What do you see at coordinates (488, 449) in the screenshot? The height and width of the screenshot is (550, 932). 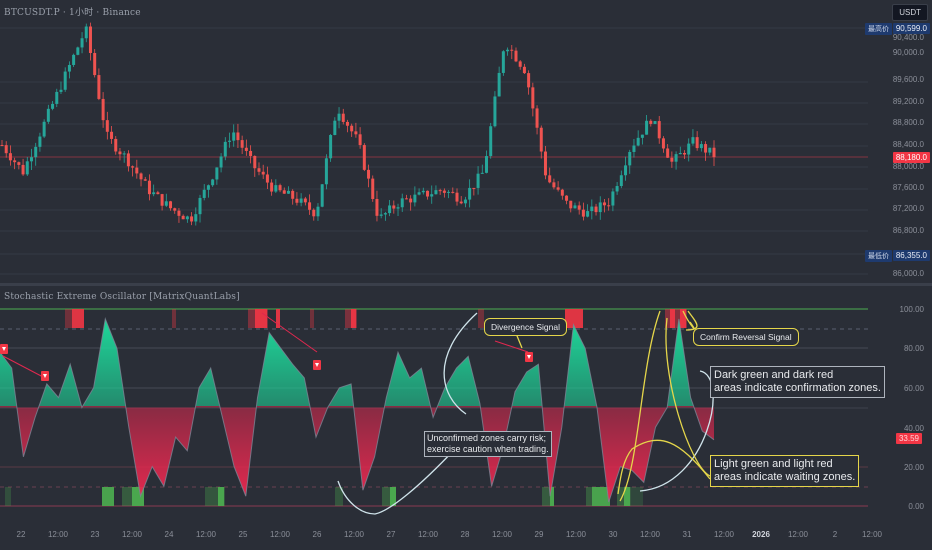 I see `callout-line: exercise caution when trading.` at bounding box center [488, 449].